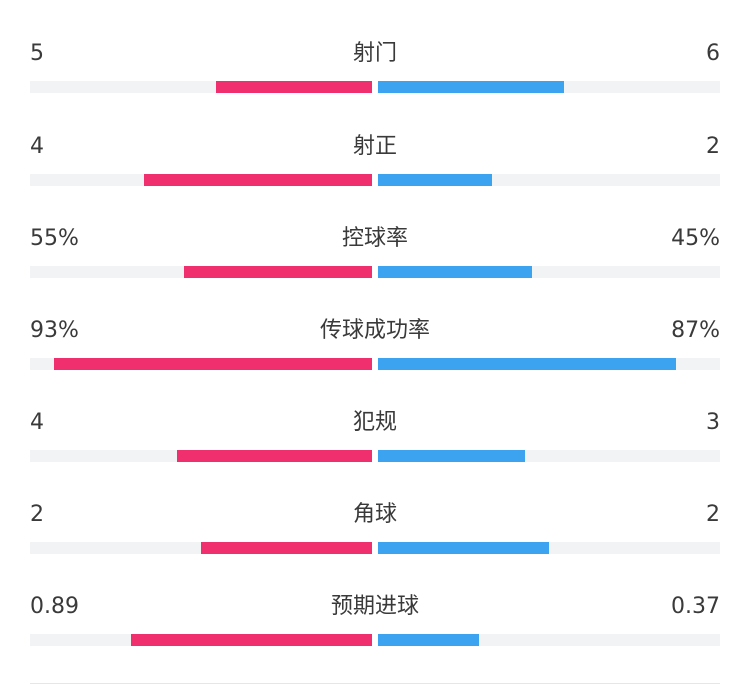  I want to click on home-corners-track, so click(201, 548).